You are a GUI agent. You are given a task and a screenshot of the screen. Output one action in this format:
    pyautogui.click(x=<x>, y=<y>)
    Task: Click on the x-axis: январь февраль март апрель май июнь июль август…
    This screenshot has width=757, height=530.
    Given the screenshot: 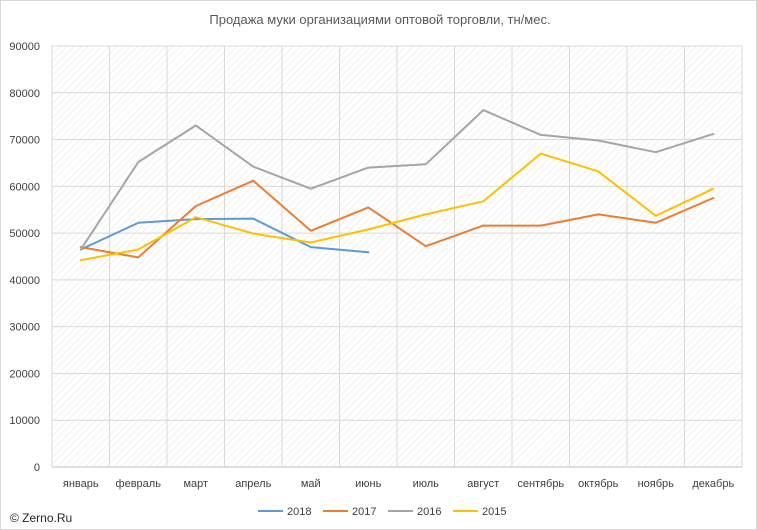 What is the action you would take?
    pyautogui.click(x=399, y=484)
    